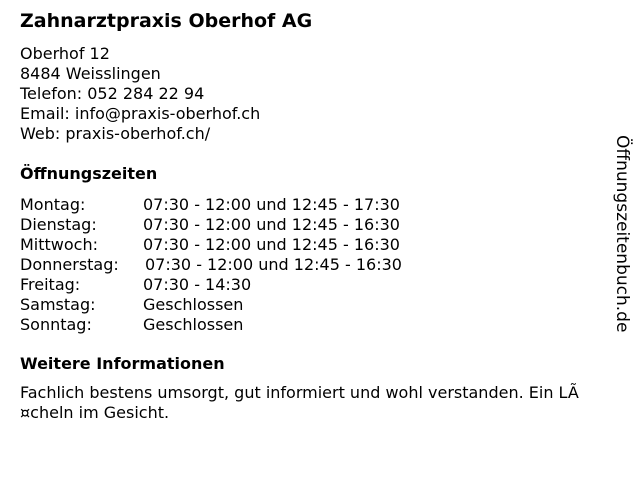  I want to click on day-label: Sonntag:, so click(56, 324).